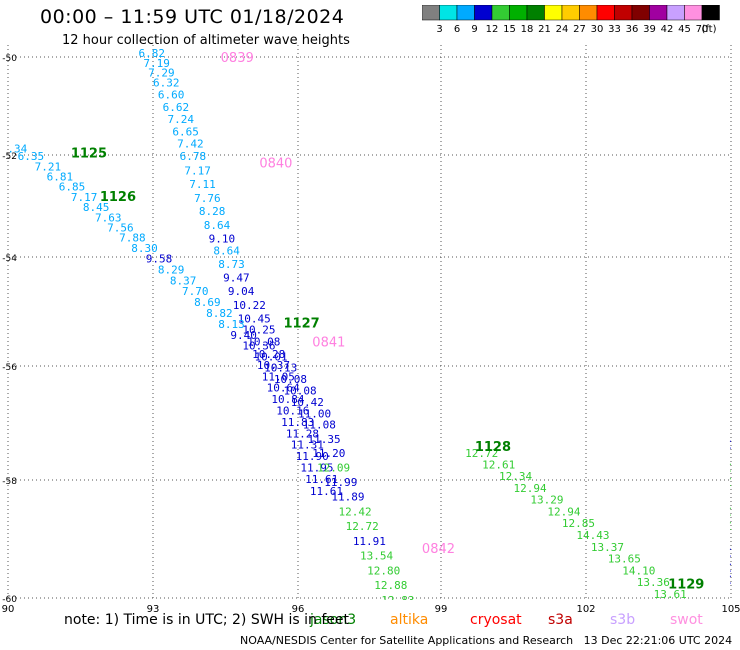 The height and width of the screenshot is (650, 740). I want to click on swh-value: 6.78, so click(193, 156).